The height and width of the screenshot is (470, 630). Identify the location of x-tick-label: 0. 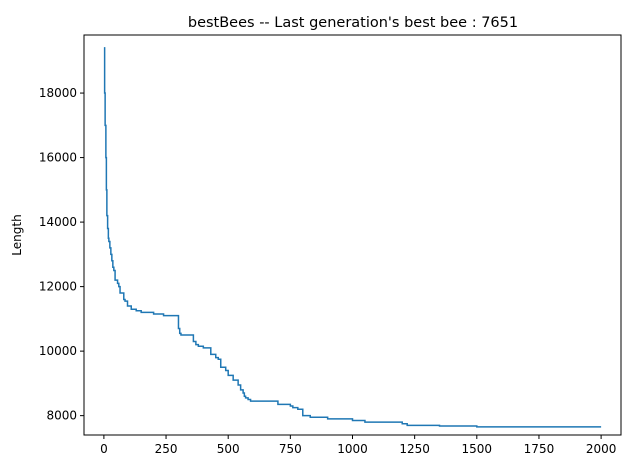
(104, 449).